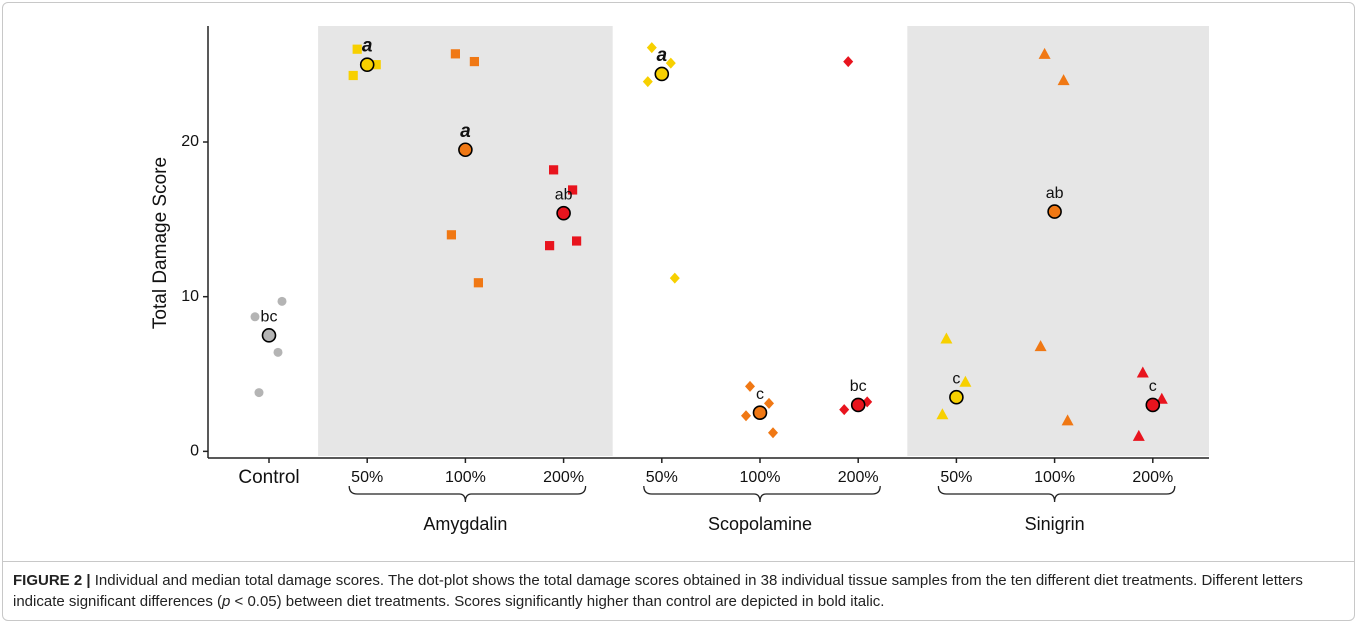 This screenshot has width=1357, height=623. I want to click on caption-text: p, so click(226, 601).